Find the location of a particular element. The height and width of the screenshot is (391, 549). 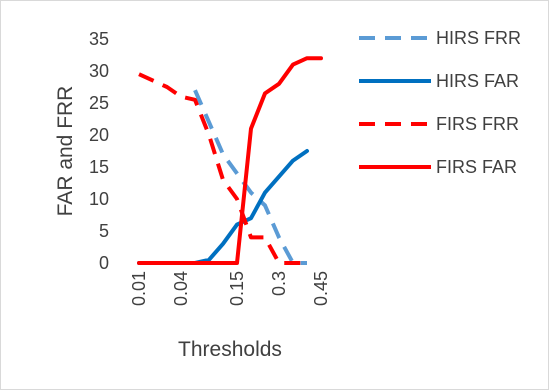

x-axis: 0.01 0.04 0.15 0.3 0.45 is located at coordinates (230, 288).